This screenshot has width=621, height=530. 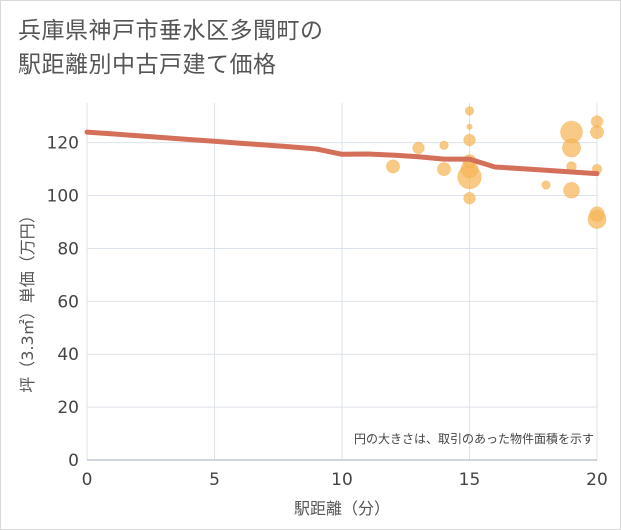 I want to click on x-tick-label-4: 20, so click(x=597, y=480).